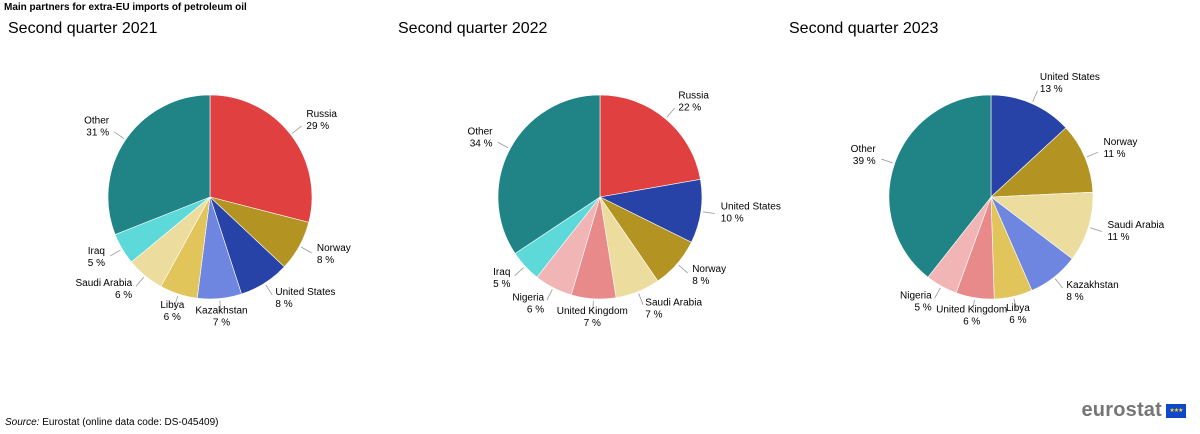  Describe the element at coordinates (1119, 237) in the screenshot. I see `slice-value-saudi-arabia: 11 %` at that location.